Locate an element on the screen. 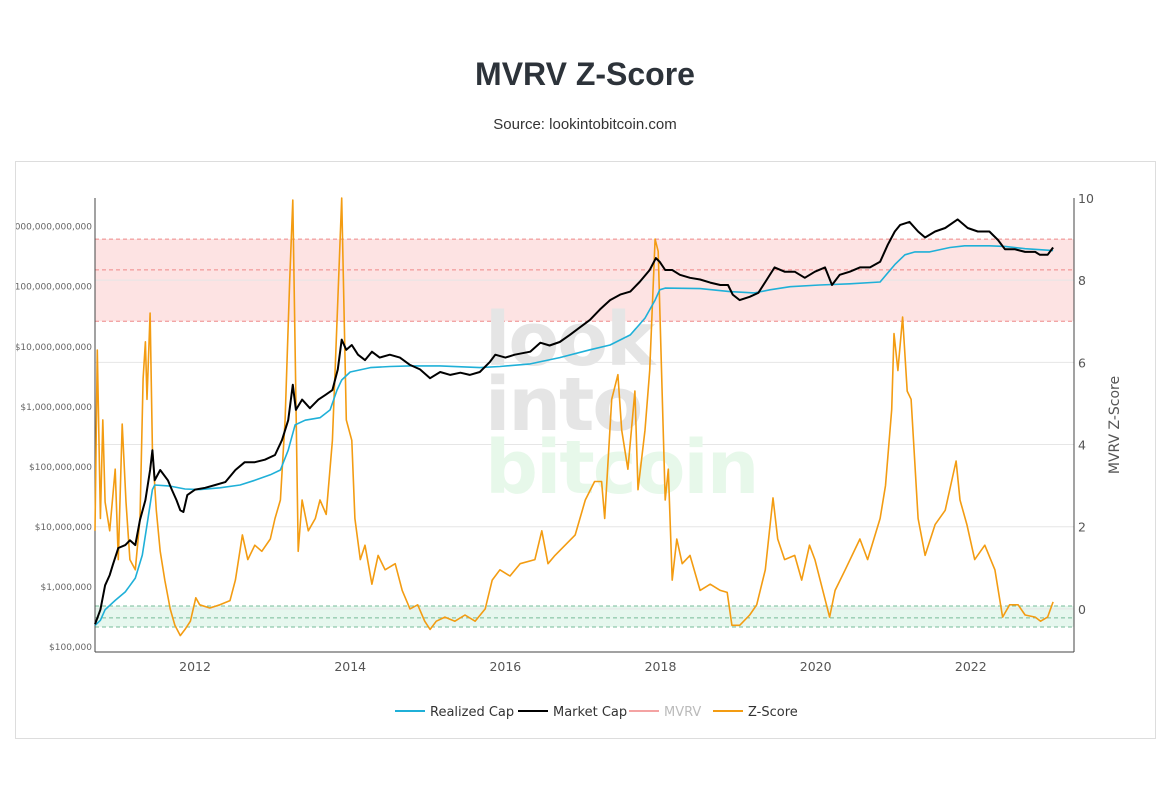  x-tick-label: 2022 is located at coordinates (971, 666).